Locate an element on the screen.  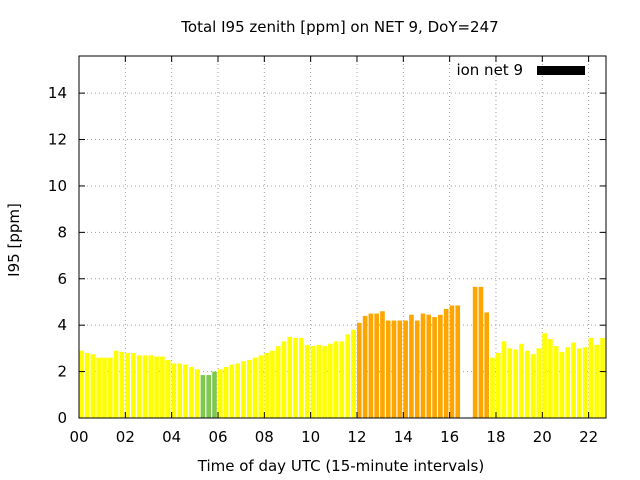
y-tick-label: 14 is located at coordinates (57, 93).